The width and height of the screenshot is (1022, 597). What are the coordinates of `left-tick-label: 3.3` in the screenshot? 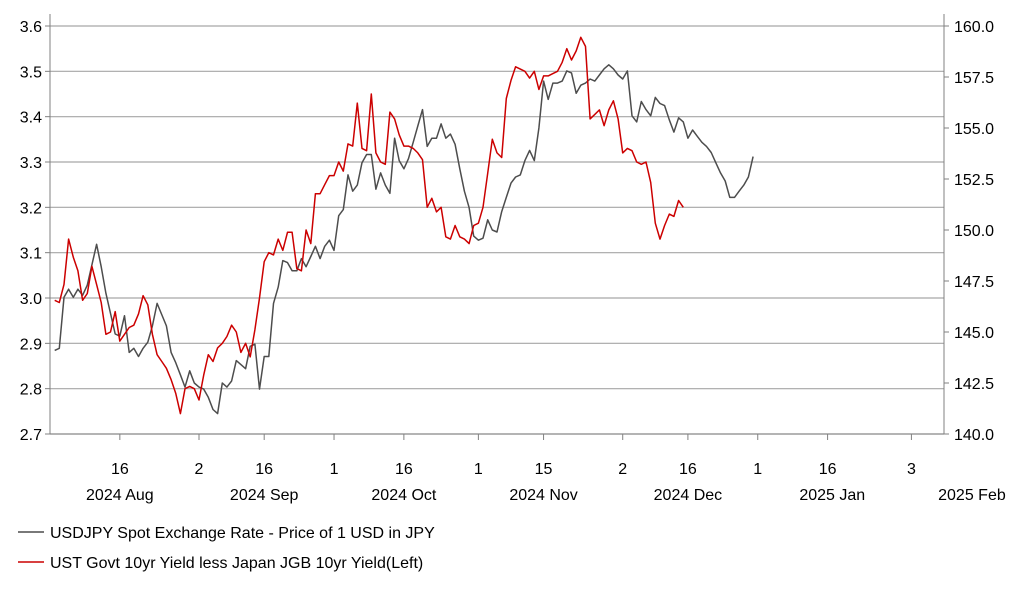 It's located at (31, 163).